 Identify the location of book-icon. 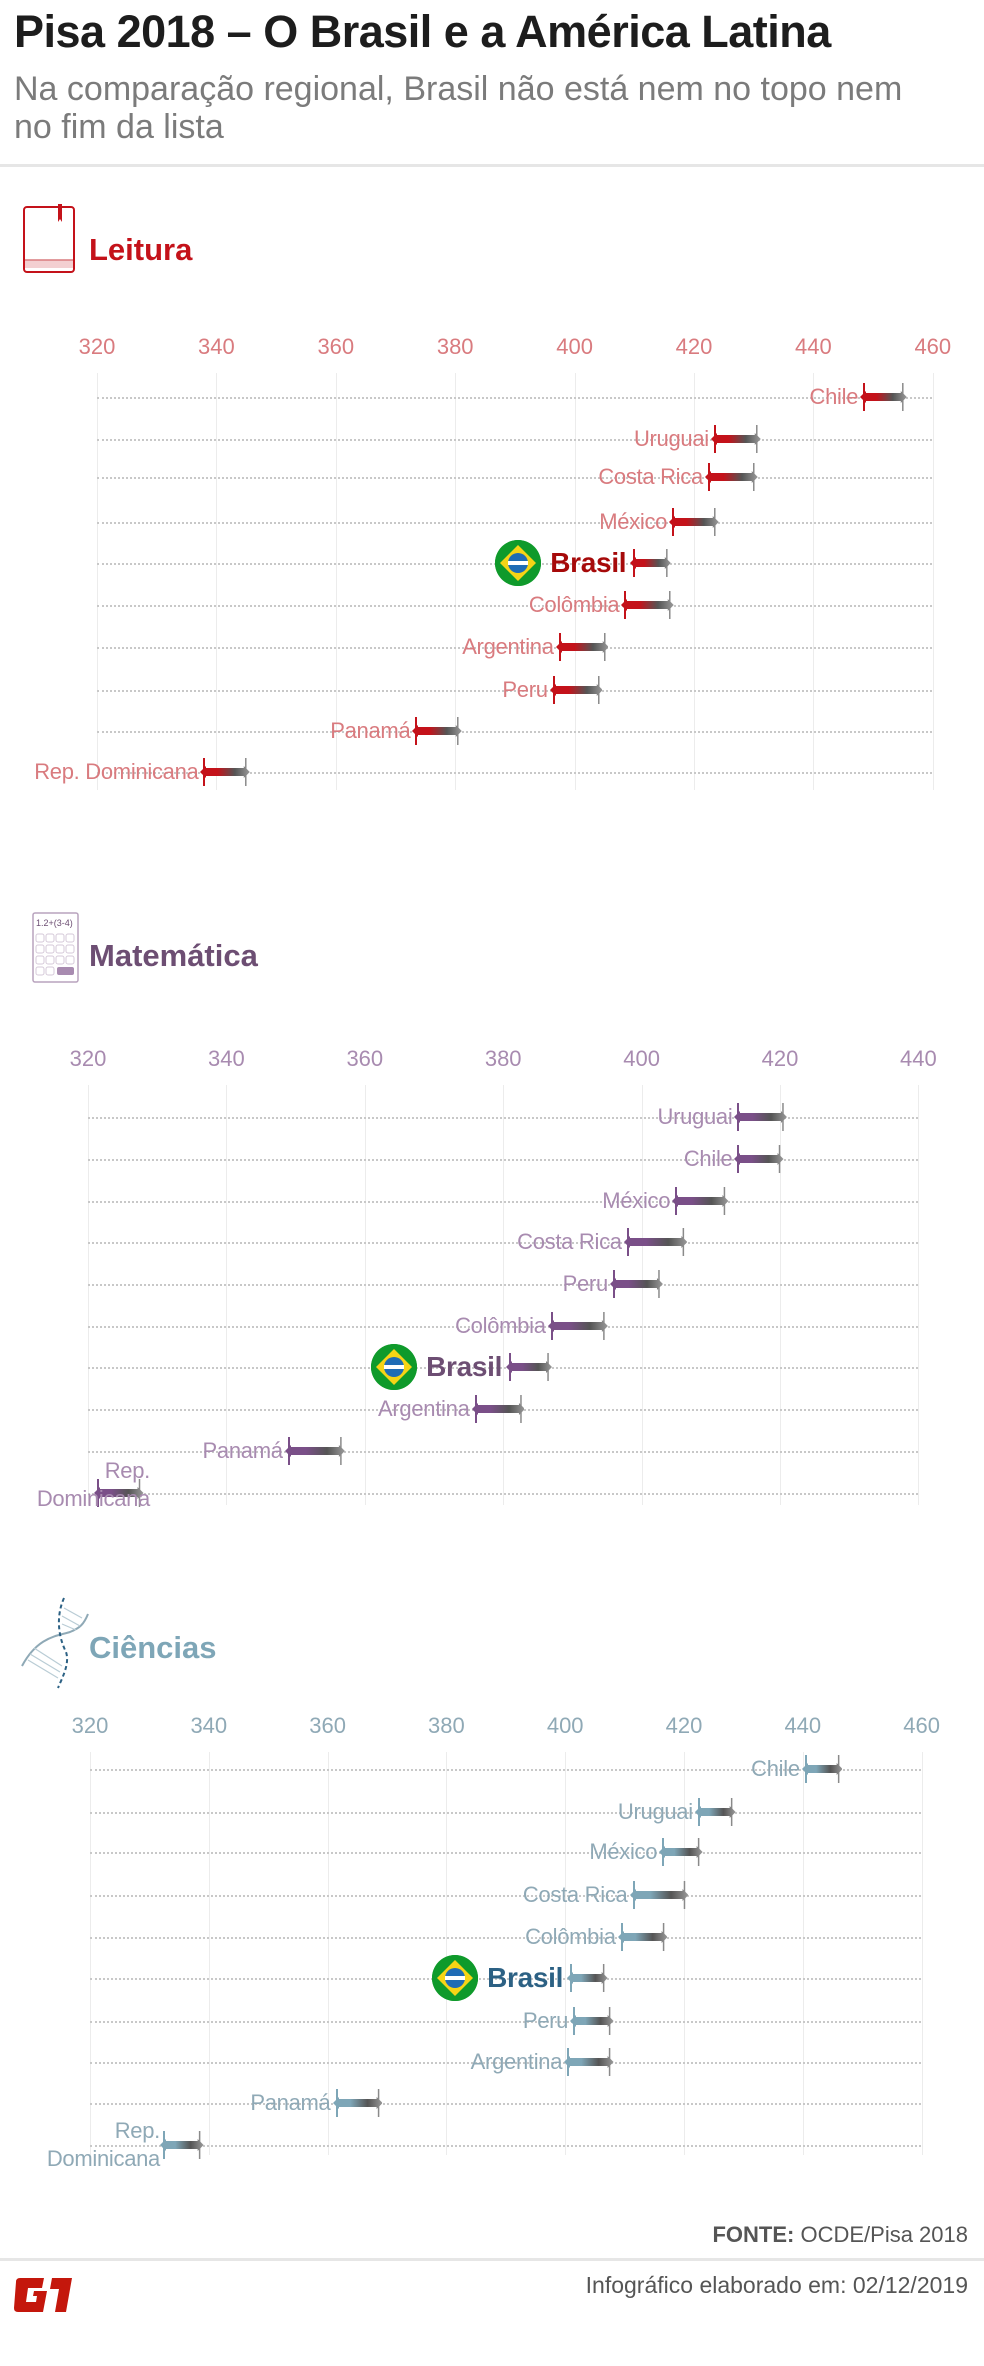
(50, 242).